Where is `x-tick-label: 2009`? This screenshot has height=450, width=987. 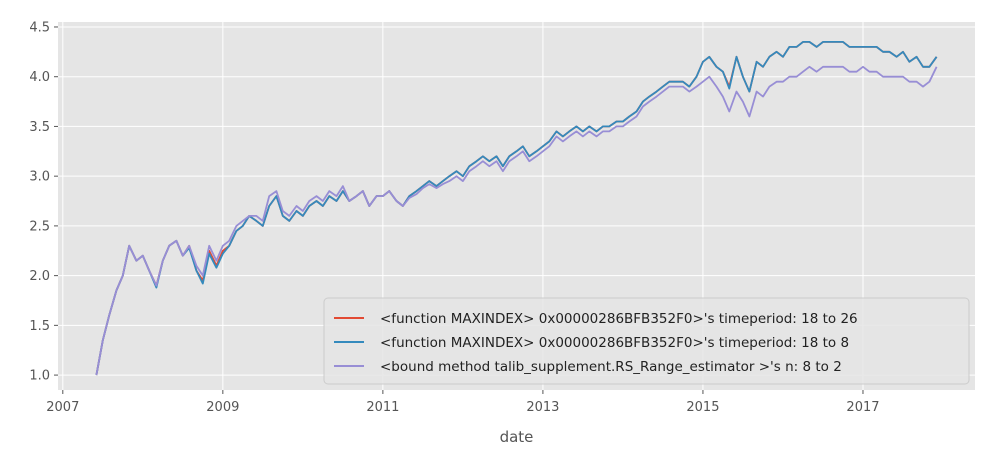 x-tick-label: 2009 is located at coordinates (222, 407).